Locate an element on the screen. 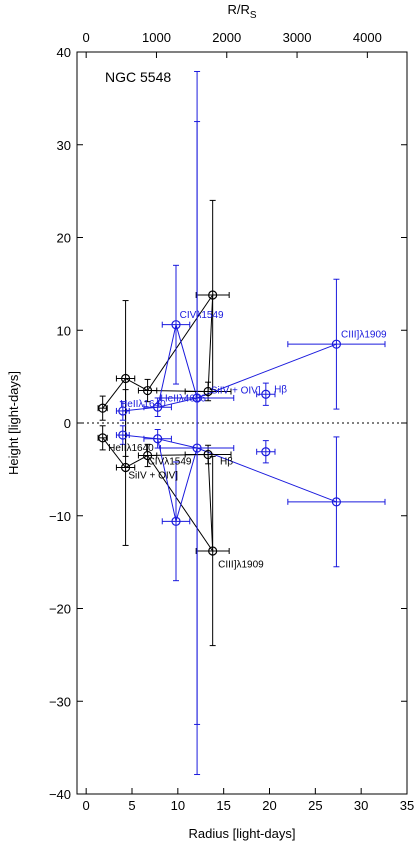 The width and height of the screenshot is (417, 848). top-axis-label-main: R/R is located at coordinates (238, 9).